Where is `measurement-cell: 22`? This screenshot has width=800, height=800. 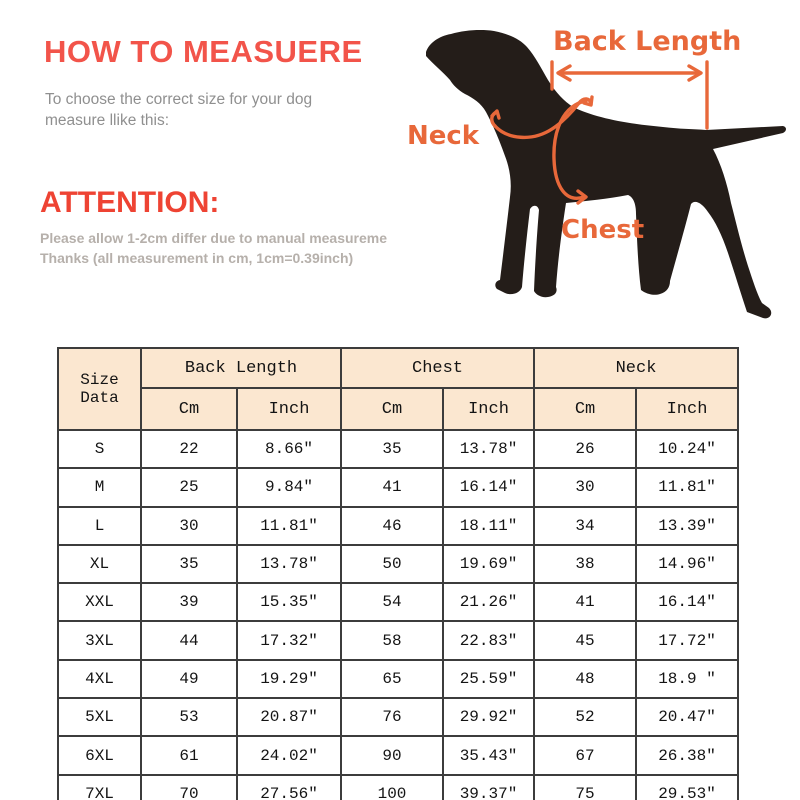 measurement-cell: 22 is located at coordinates (189, 449).